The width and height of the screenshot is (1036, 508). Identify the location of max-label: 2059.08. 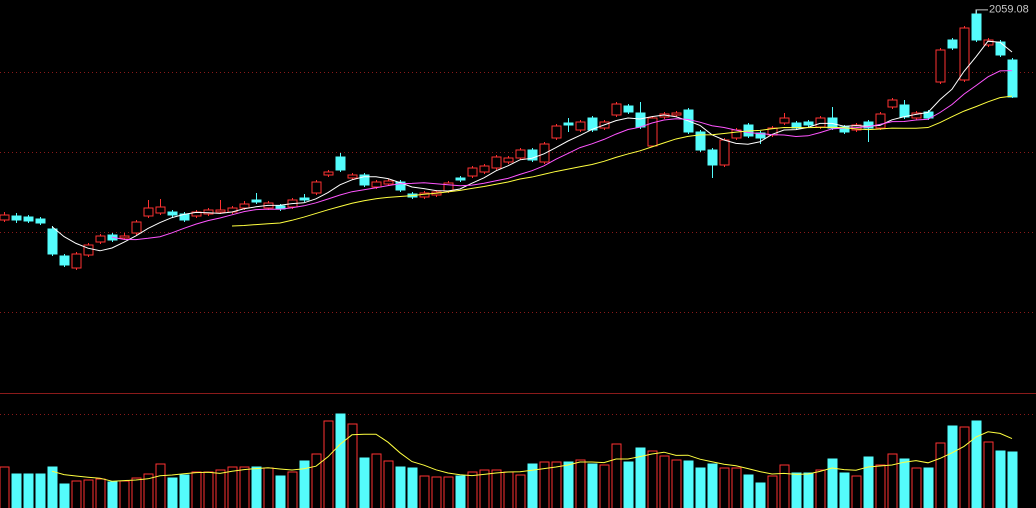
(1009, 10).